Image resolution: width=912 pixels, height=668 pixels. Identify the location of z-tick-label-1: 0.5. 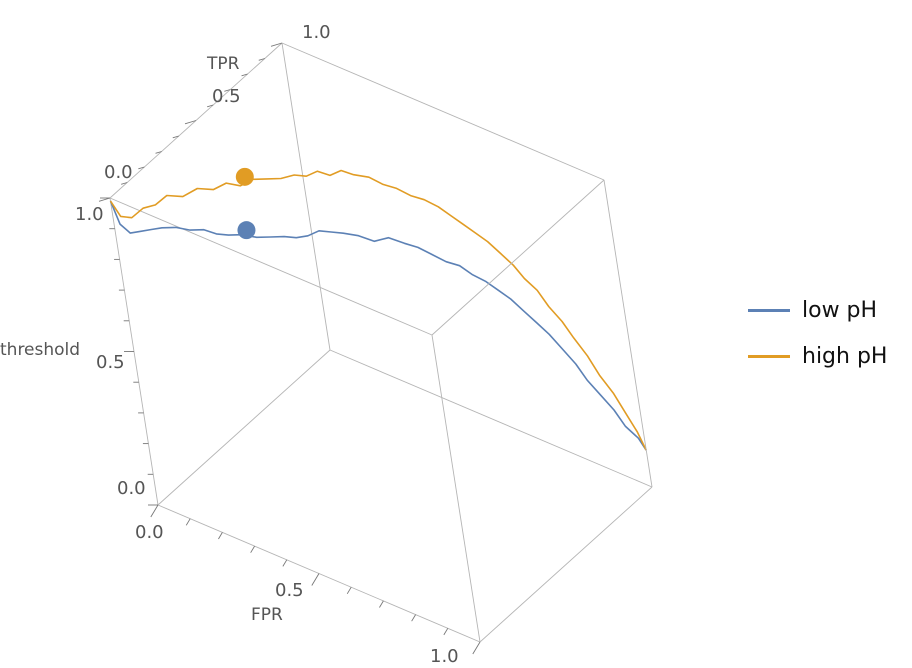
(110, 362).